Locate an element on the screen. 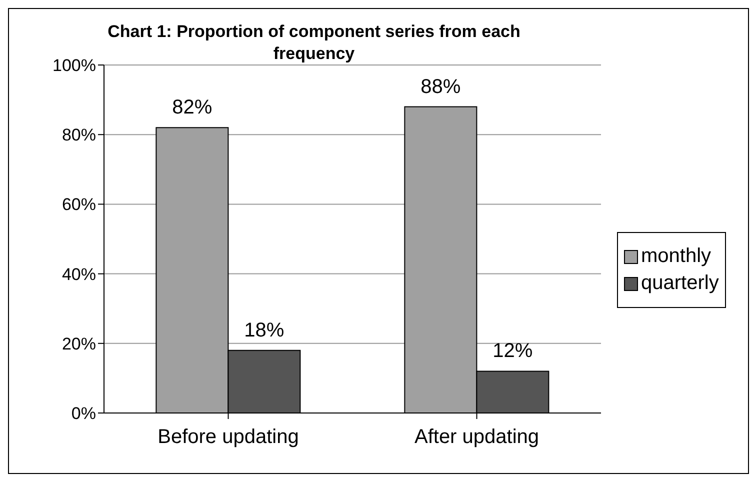  data-label: 18% is located at coordinates (264, 330).